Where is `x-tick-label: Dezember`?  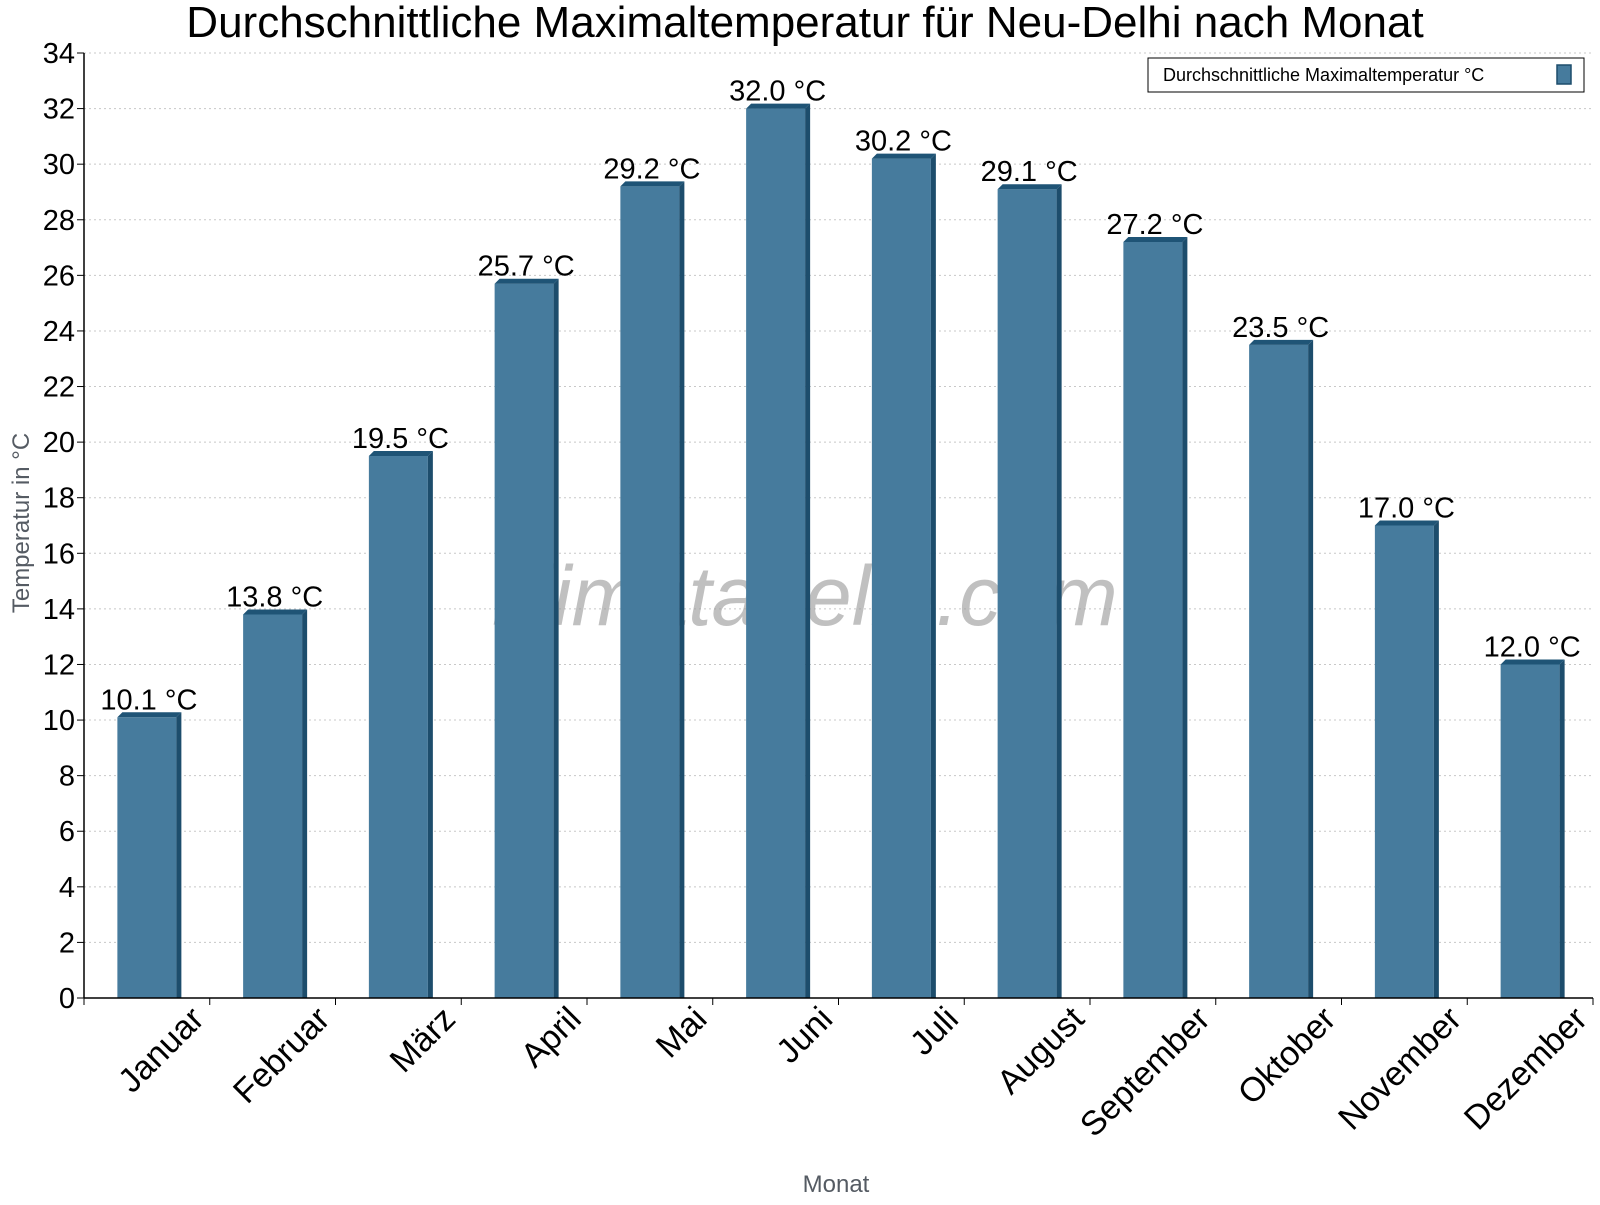
x-tick-label: Dezember is located at coordinates (1526, 1069).